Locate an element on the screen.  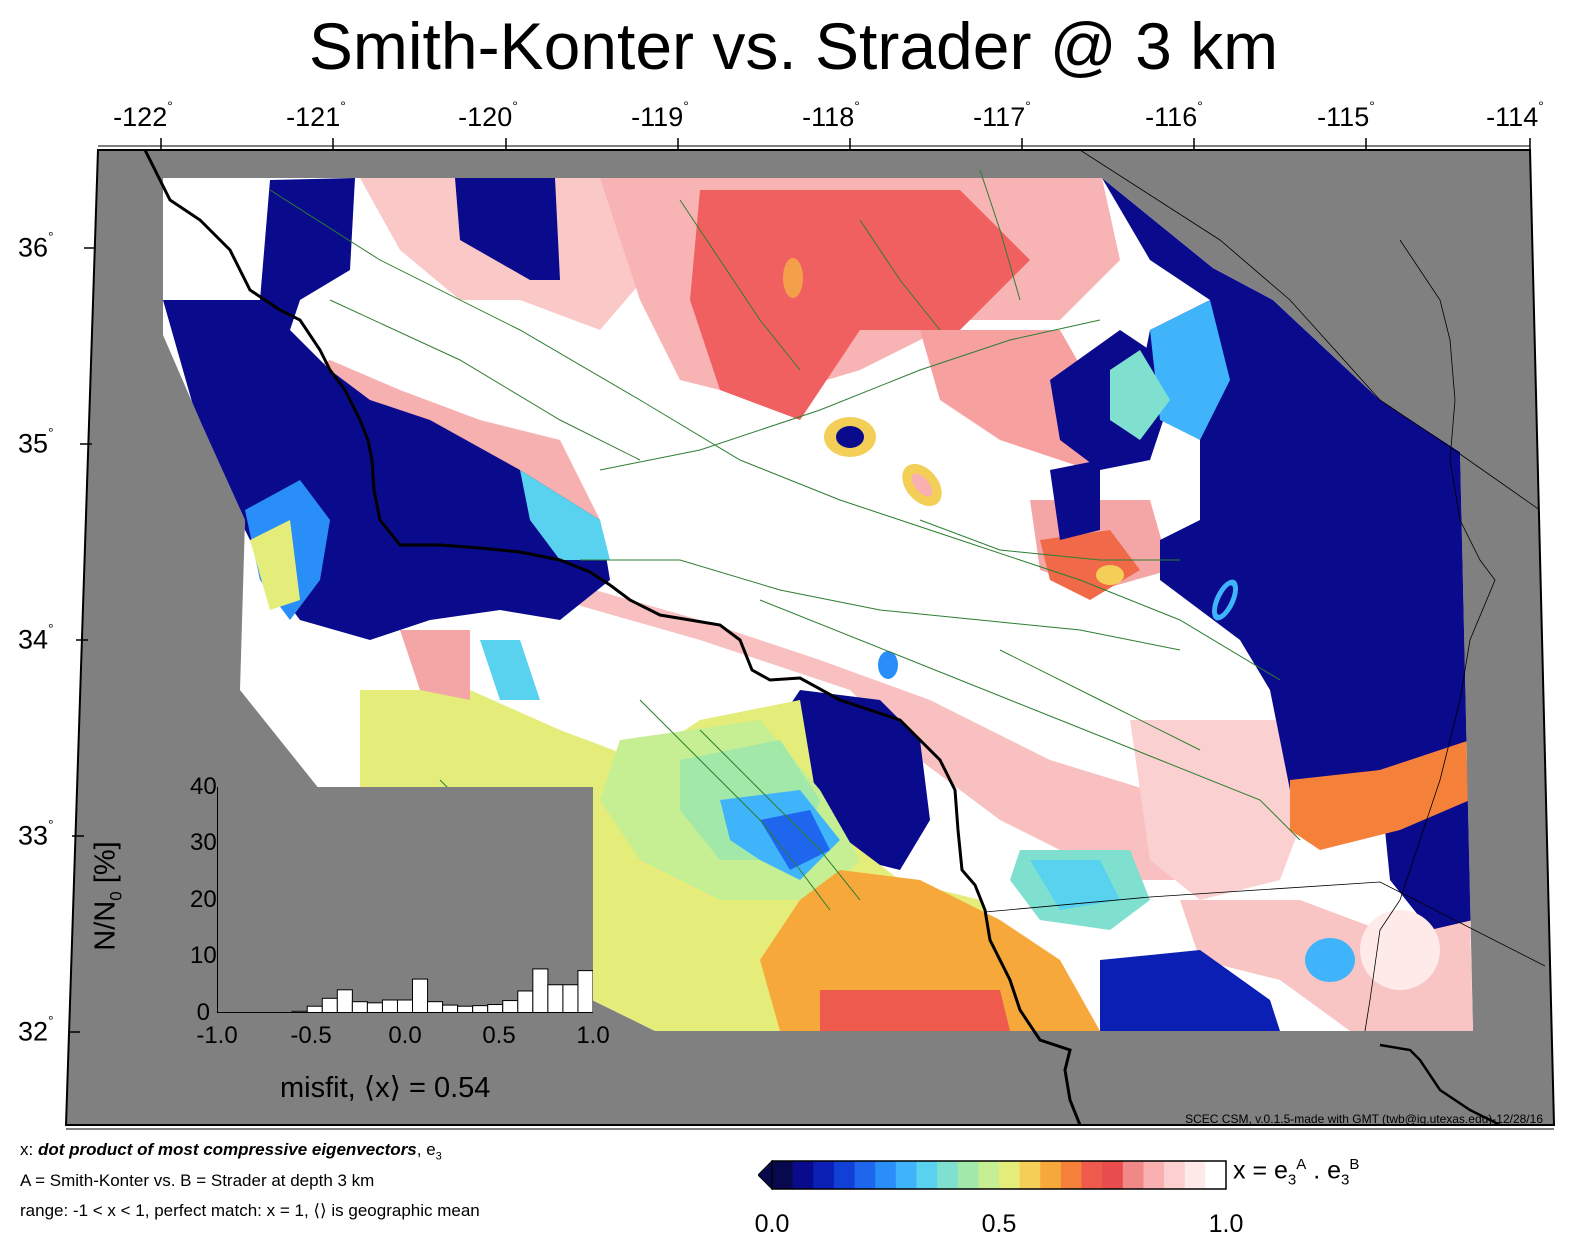
lon-label-121: -121° is located at coordinates (316, 115).